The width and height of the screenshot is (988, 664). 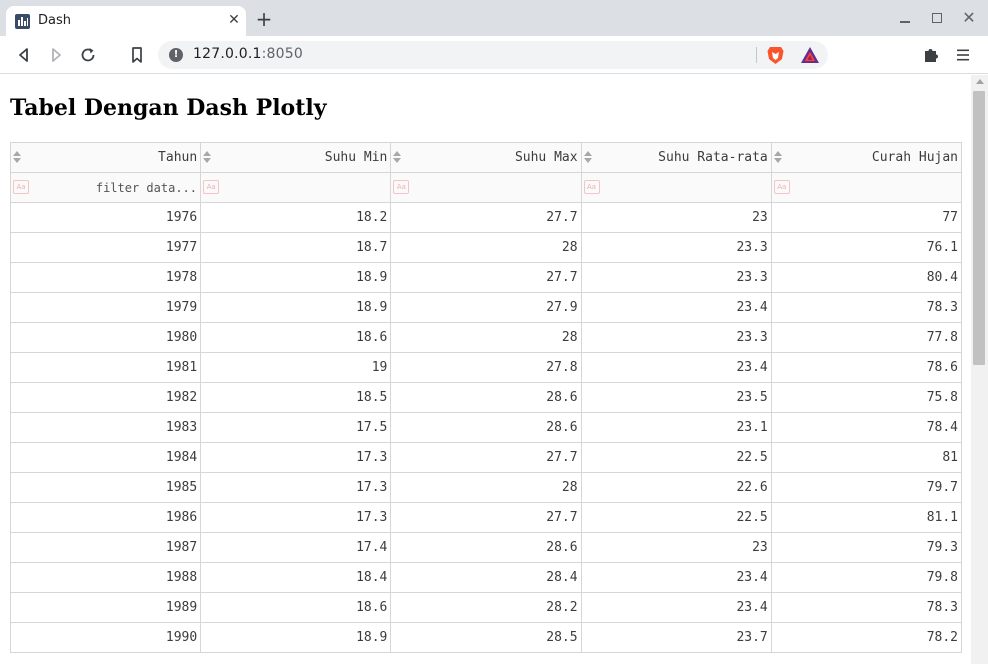 What do you see at coordinates (866, 247) in the screenshot?
I see `cell-curah-hujan: 76.1` at bounding box center [866, 247].